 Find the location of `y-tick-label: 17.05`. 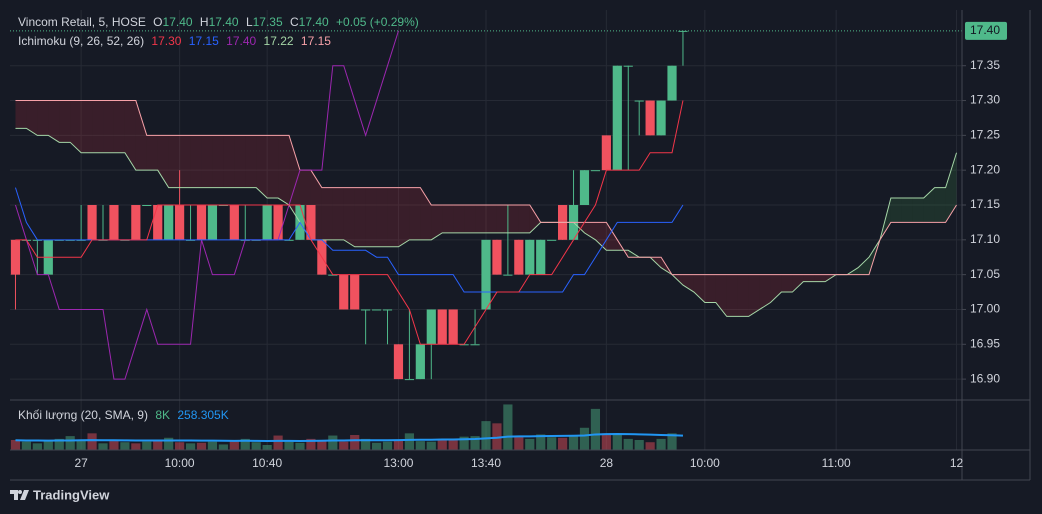

y-tick-label: 17.05 is located at coordinates (985, 274).